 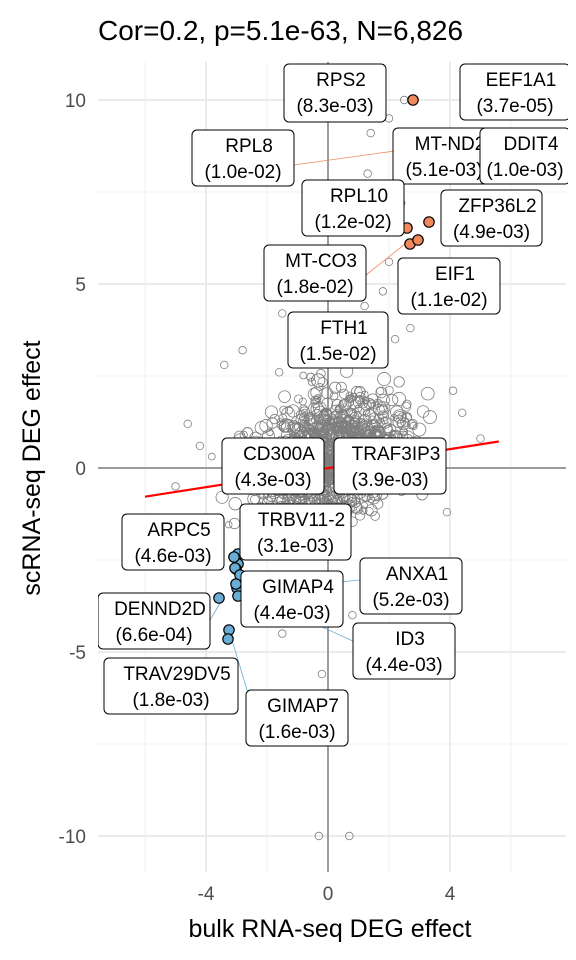 I want to click on gene-label-name: ANXA1, so click(x=417, y=574).